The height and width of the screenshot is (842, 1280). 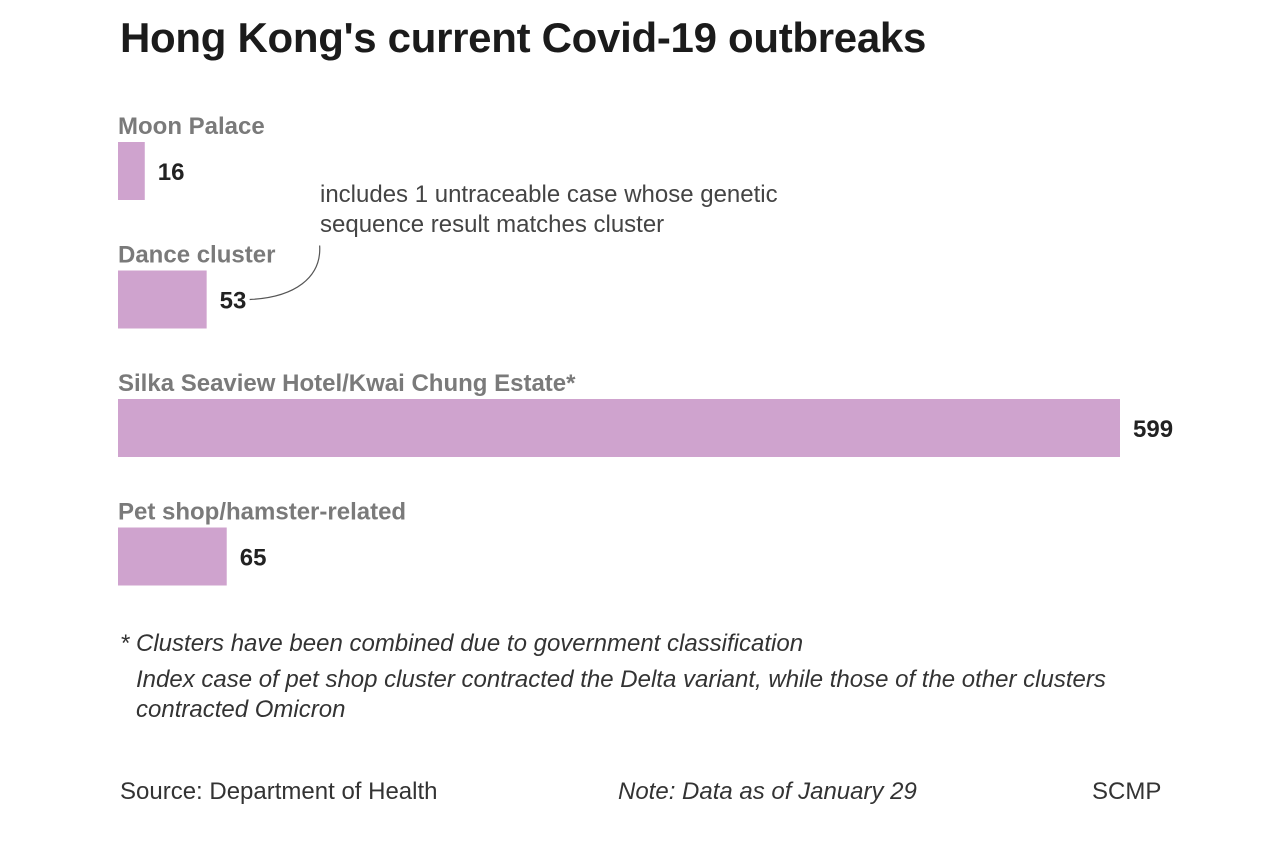 I want to click on category-label-moon-palace: Moon Palace, so click(x=191, y=126).